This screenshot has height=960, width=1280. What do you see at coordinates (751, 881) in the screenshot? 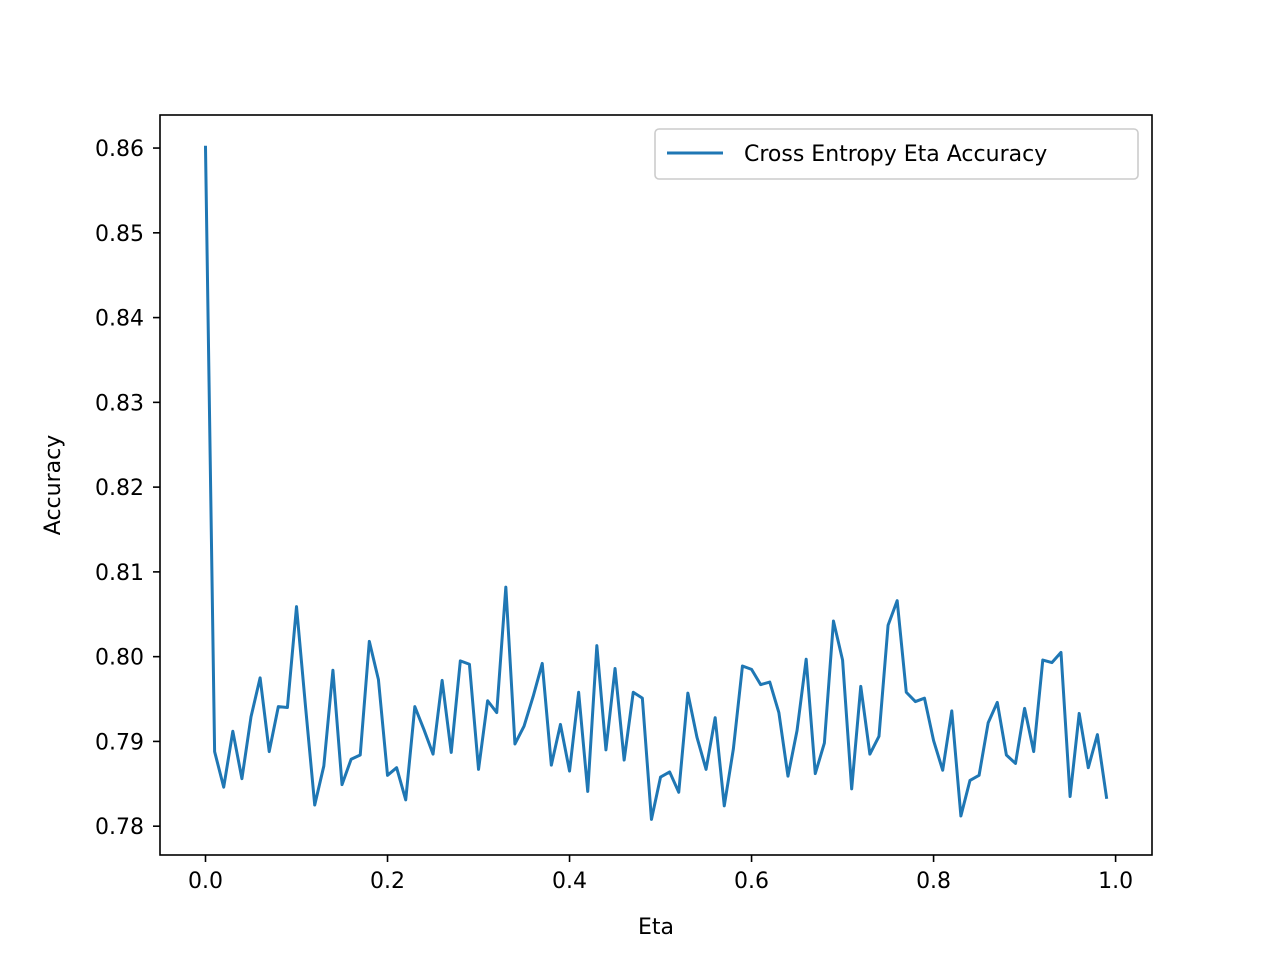
I see `x-tick-label: 0.6` at bounding box center [751, 881].